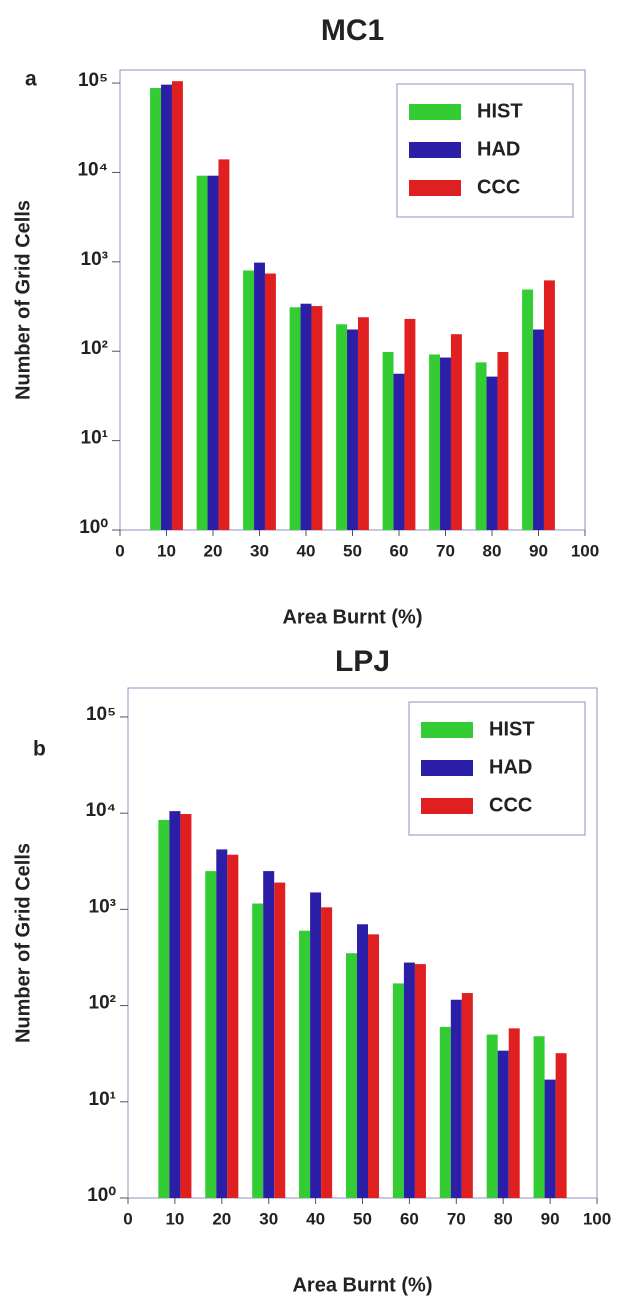 The width and height of the screenshot is (619, 1300). Describe the element at coordinates (31, 79) in the screenshot. I see `panel-label: a` at that location.